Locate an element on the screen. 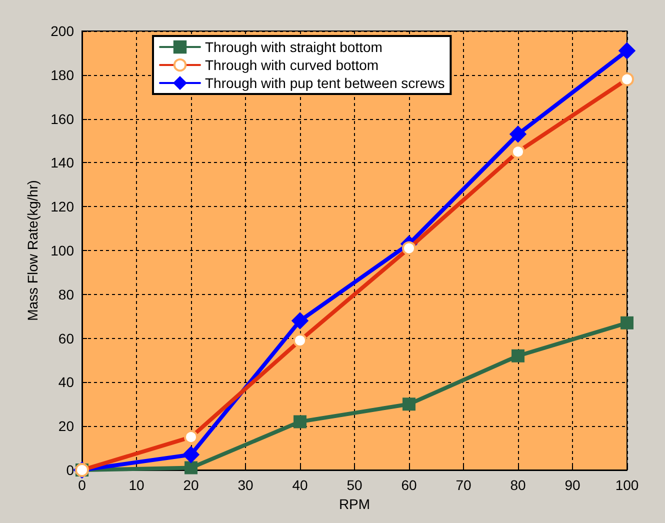  y-tick-label: 140 is located at coordinates (62, 162).